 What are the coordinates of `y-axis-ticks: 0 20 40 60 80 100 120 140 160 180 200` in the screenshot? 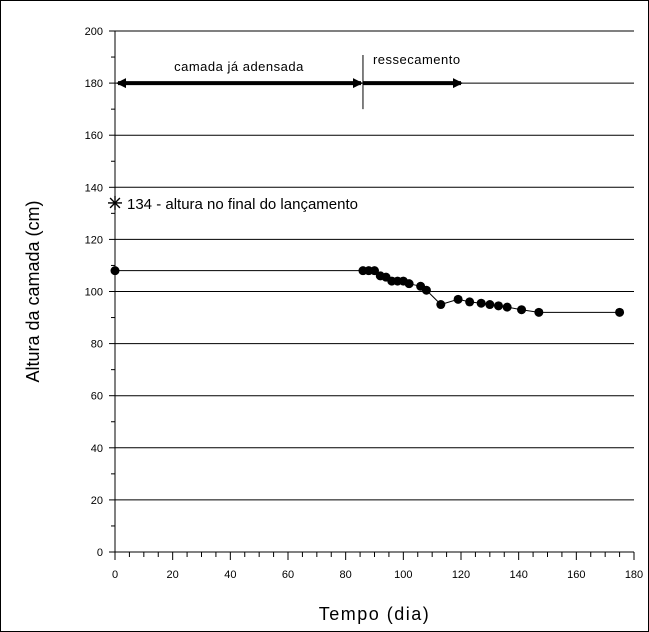 It's located at (100, 292).